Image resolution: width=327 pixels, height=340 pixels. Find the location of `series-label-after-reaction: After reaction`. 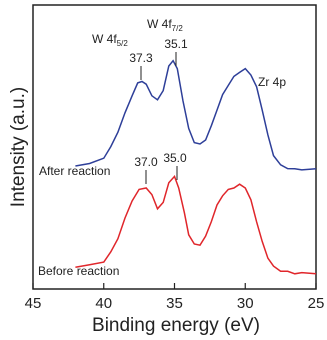

series-label-after-reaction: After reaction is located at coordinates (74, 171).